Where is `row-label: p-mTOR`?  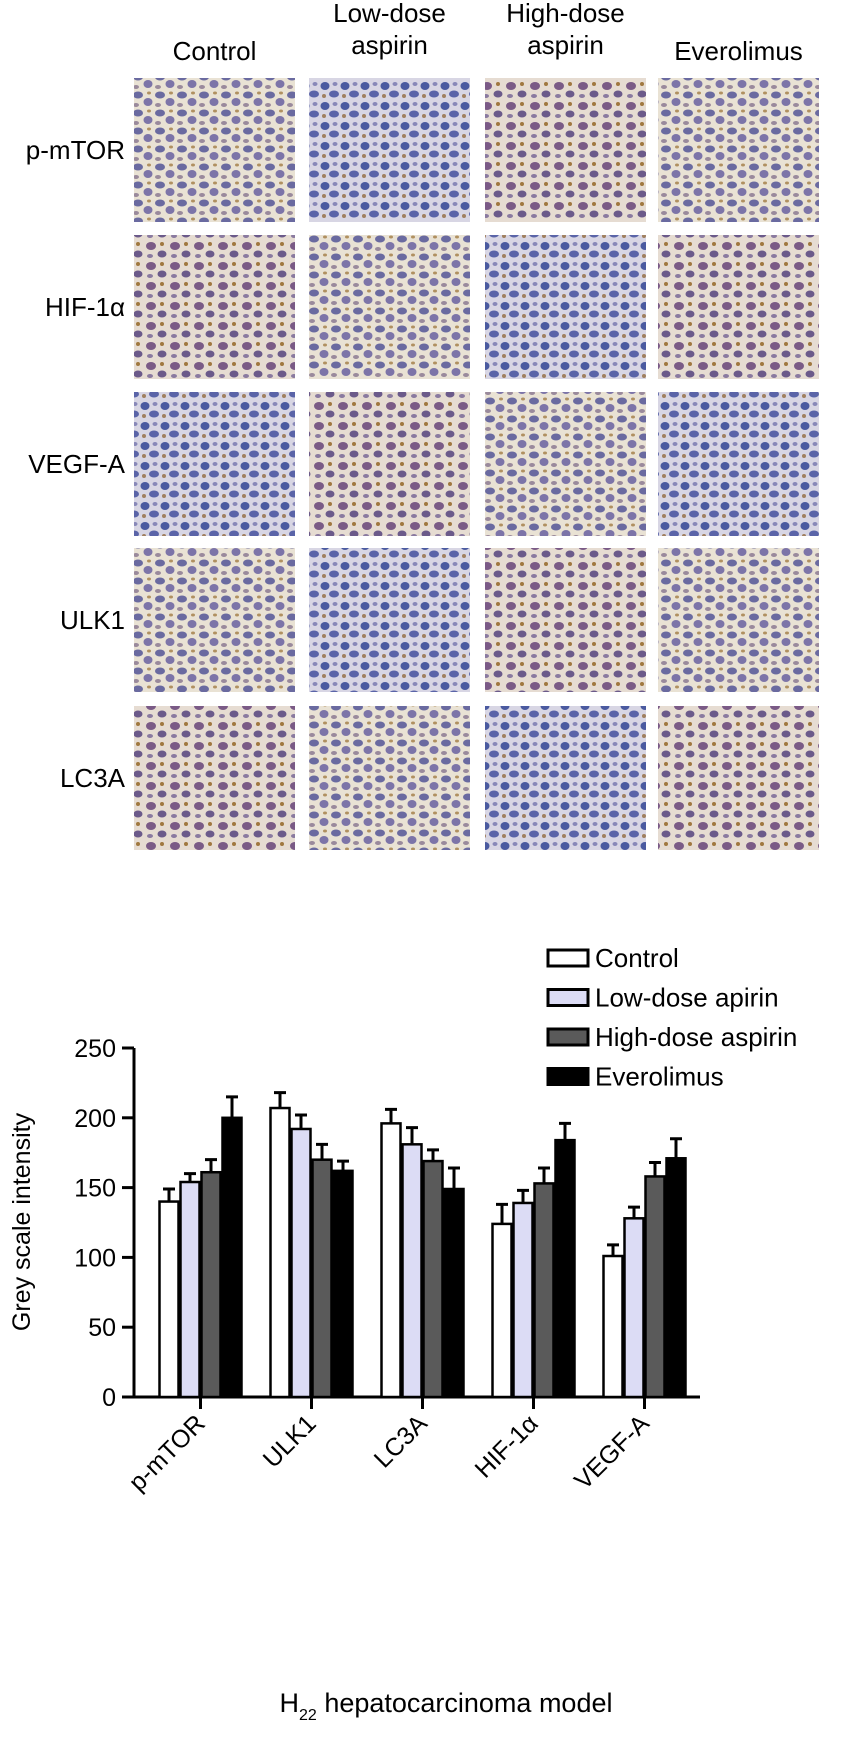 row-label: p-mTOR is located at coordinates (75, 150).